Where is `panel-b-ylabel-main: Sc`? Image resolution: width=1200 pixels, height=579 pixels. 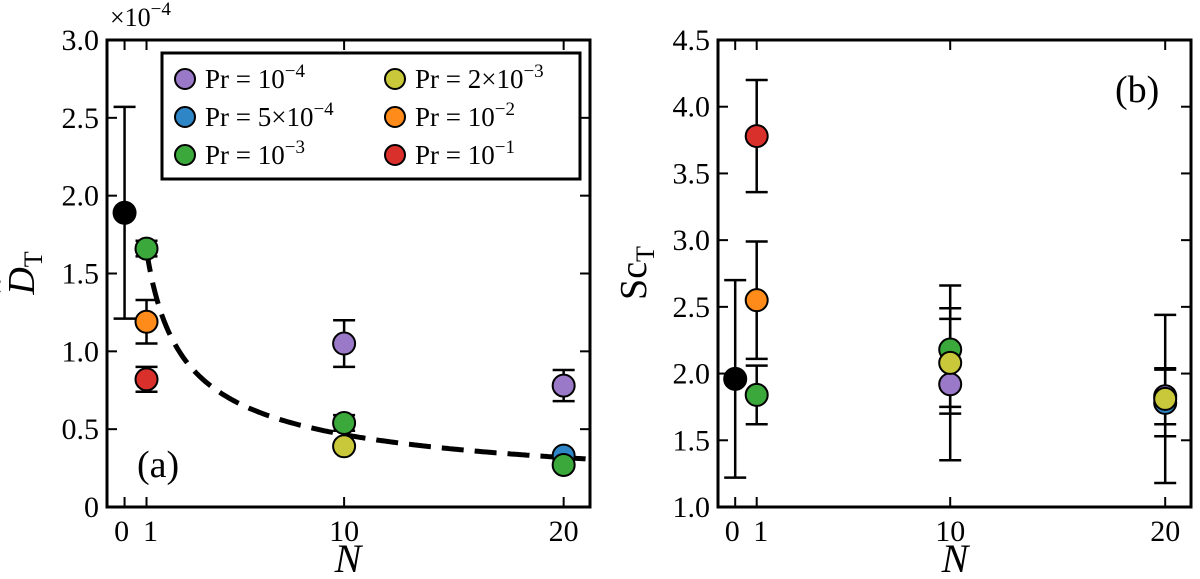
panel-b-ylabel-main: Sc is located at coordinates (634, 281).